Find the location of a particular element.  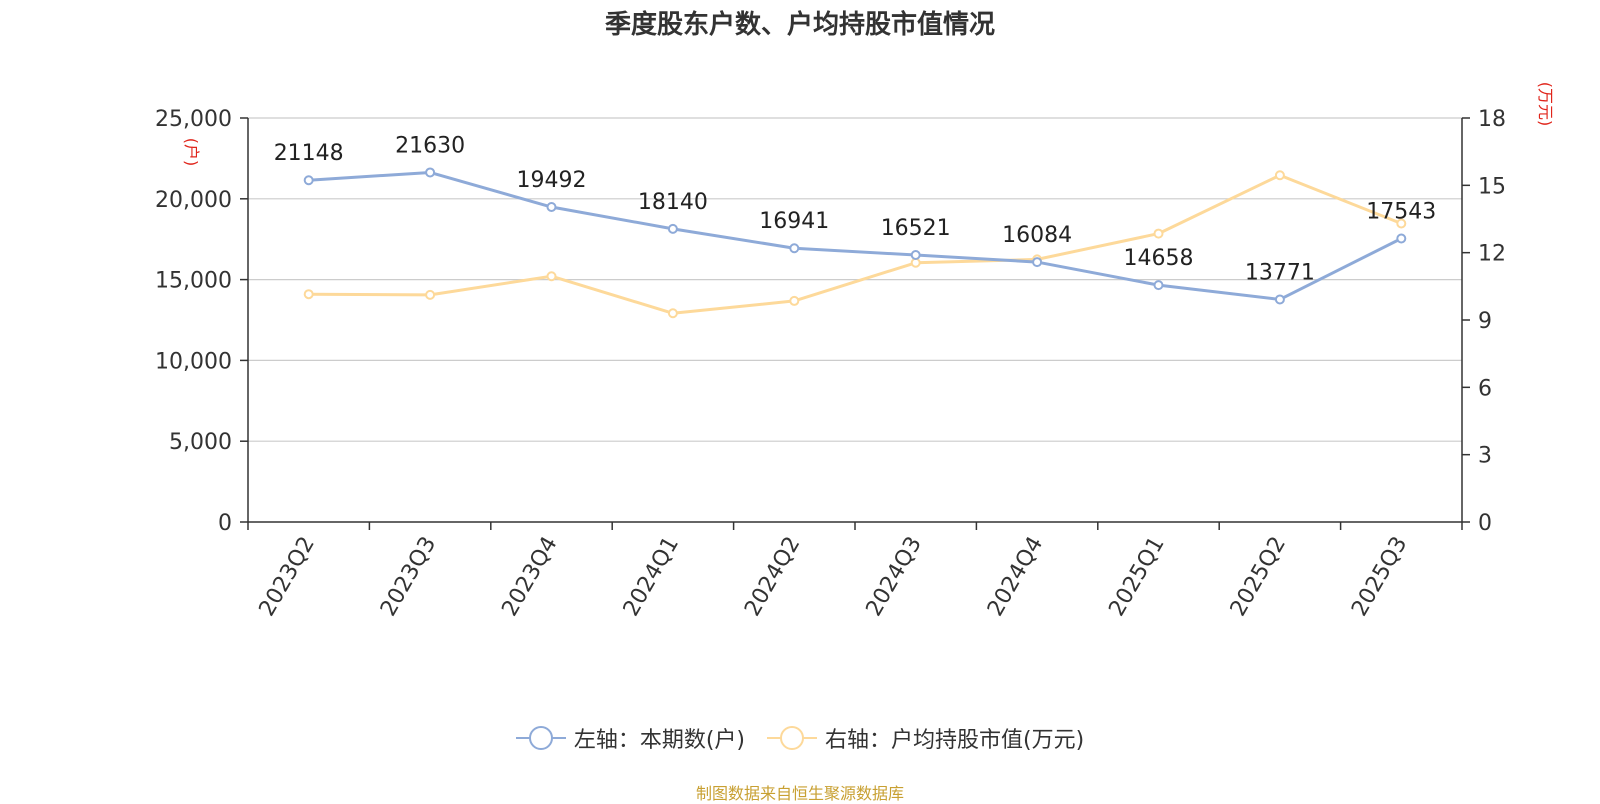

legend-label-right: 右轴：户均持股市值(万元) is located at coordinates (955, 740).